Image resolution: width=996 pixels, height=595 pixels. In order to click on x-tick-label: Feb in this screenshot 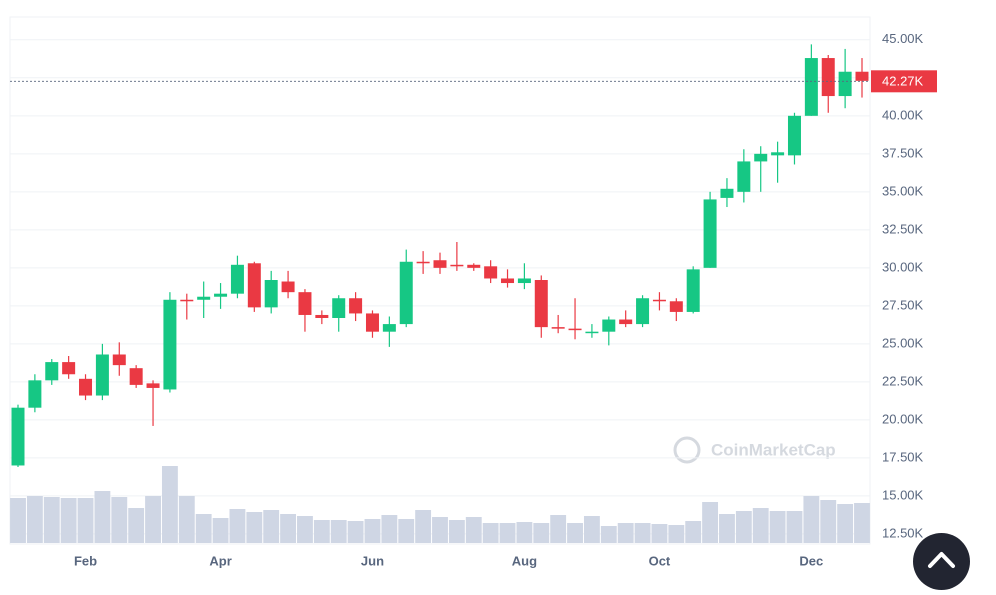, I will do `click(85, 560)`.